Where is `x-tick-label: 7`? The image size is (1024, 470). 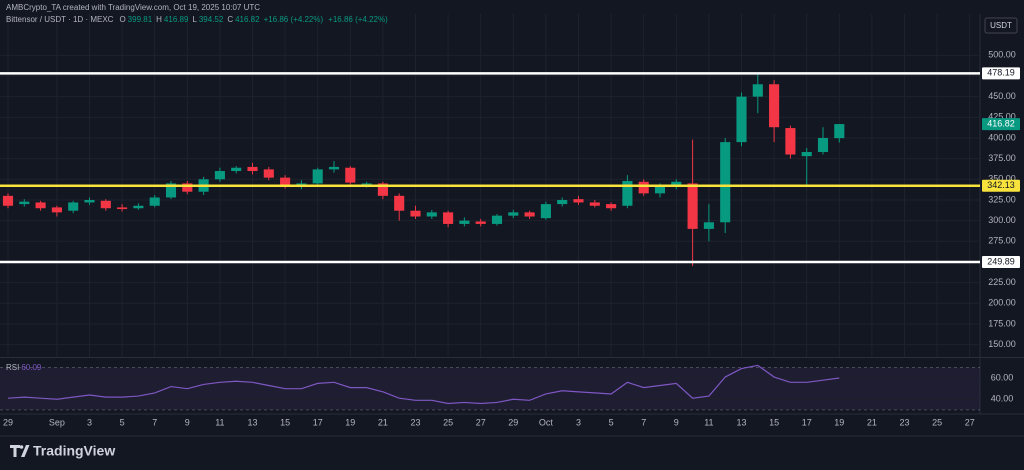
x-tick-label: 7 is located at coordinates (643, 422).